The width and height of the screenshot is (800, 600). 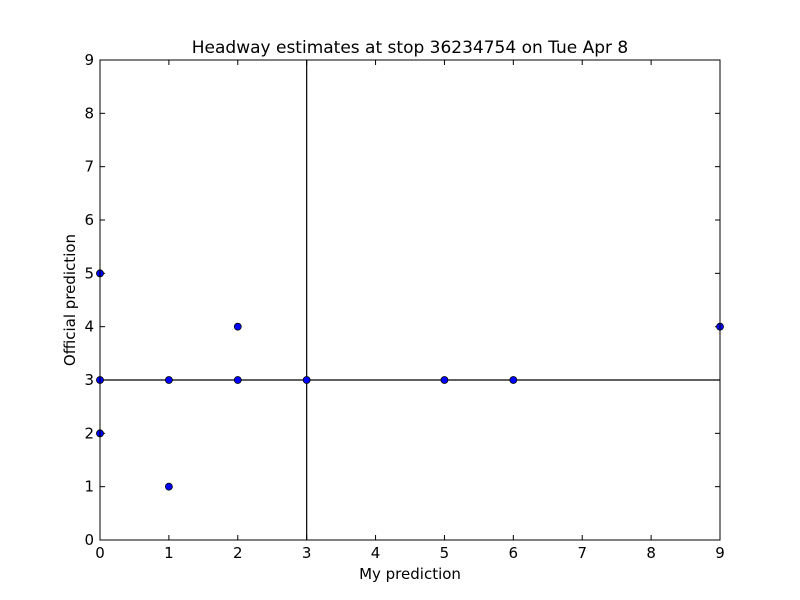 I want to click on x-tick-label: 8, so click(x=651, y=553).